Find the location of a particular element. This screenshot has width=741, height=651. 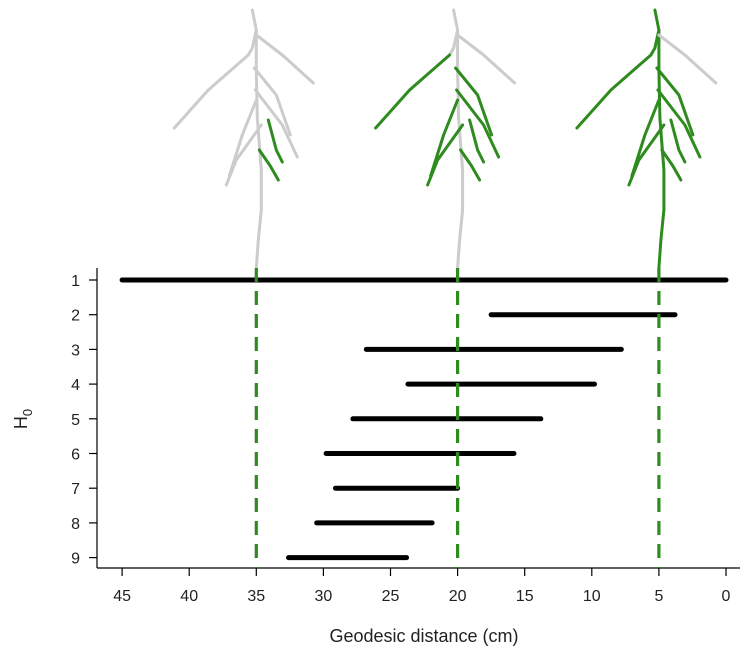

x-tick-label: 40 is located at coordinates (189, 596).